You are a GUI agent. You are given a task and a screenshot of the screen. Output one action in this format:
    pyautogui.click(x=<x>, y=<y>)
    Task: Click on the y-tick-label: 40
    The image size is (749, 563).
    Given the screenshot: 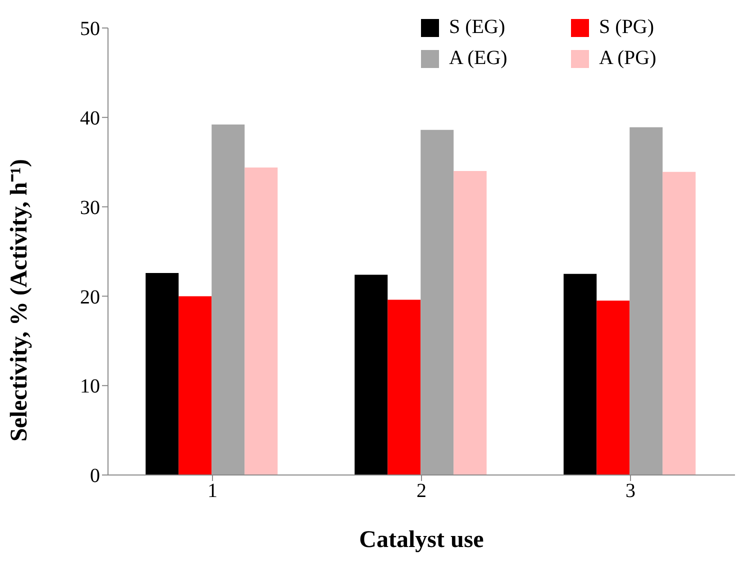 What is the action you would take?
    pyautogui.click(x=90, y=119)
    